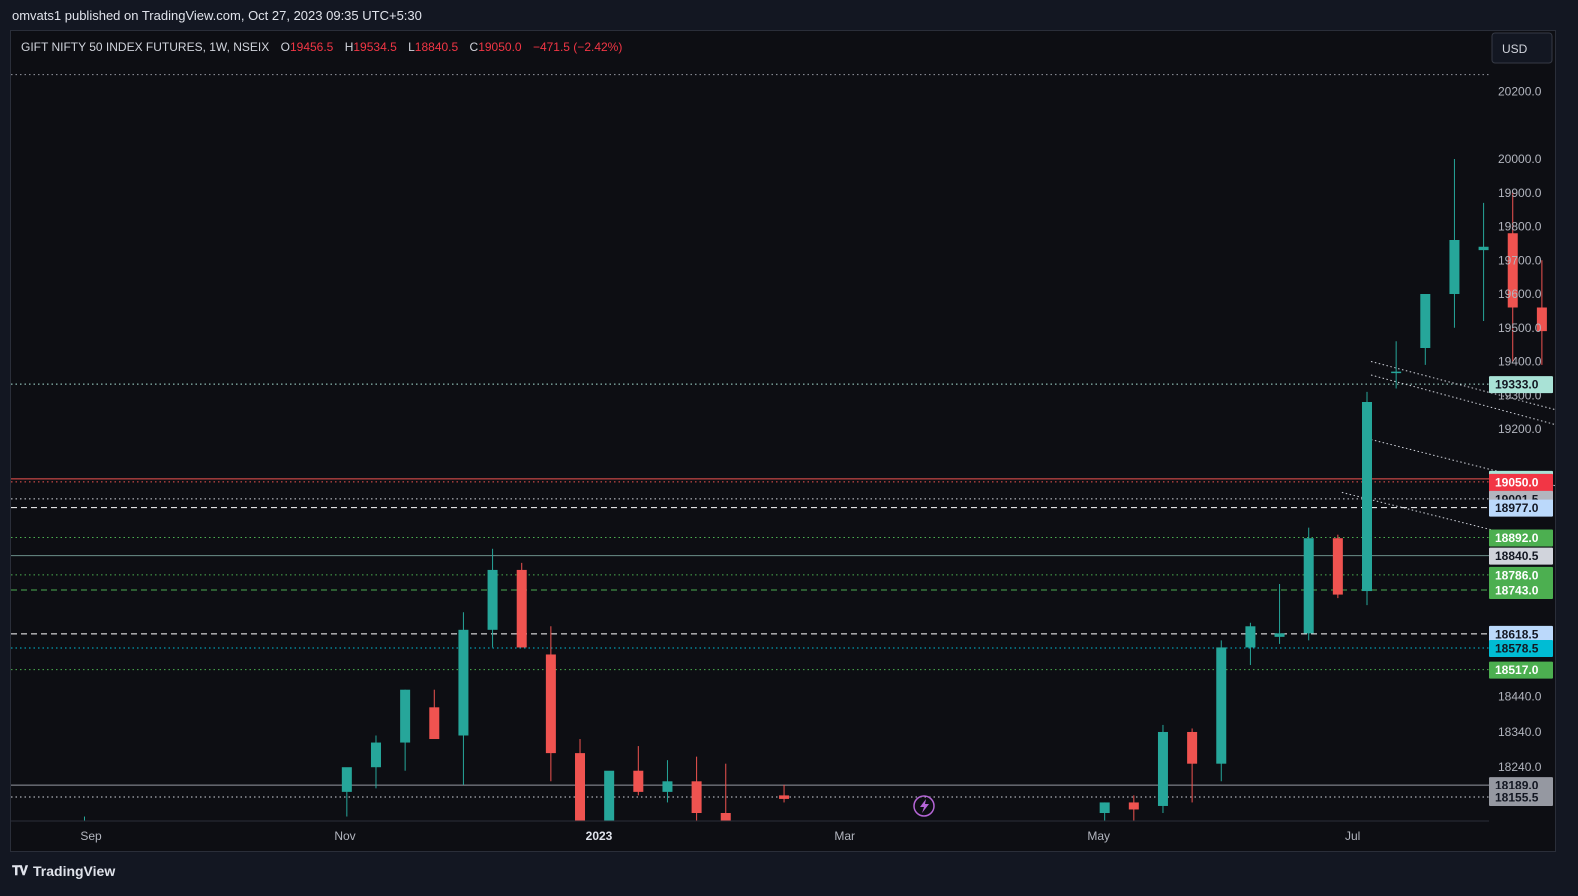 The height and width of the screenshot is (896, 1578). Describe the element at coordinates (1459, 456) in the screenshot. I see `trend-lines-layer` at that location.